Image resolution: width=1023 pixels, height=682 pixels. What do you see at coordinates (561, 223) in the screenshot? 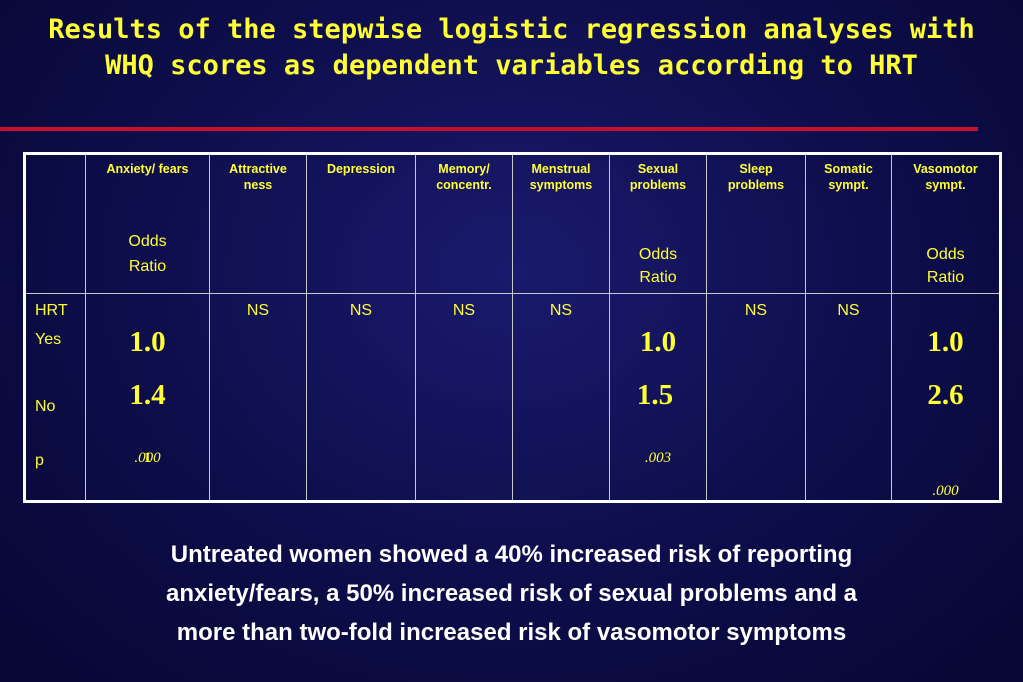
I see `header-menstrual-symptoms: Menstrual symptoms` at bounding box center [561, 223].